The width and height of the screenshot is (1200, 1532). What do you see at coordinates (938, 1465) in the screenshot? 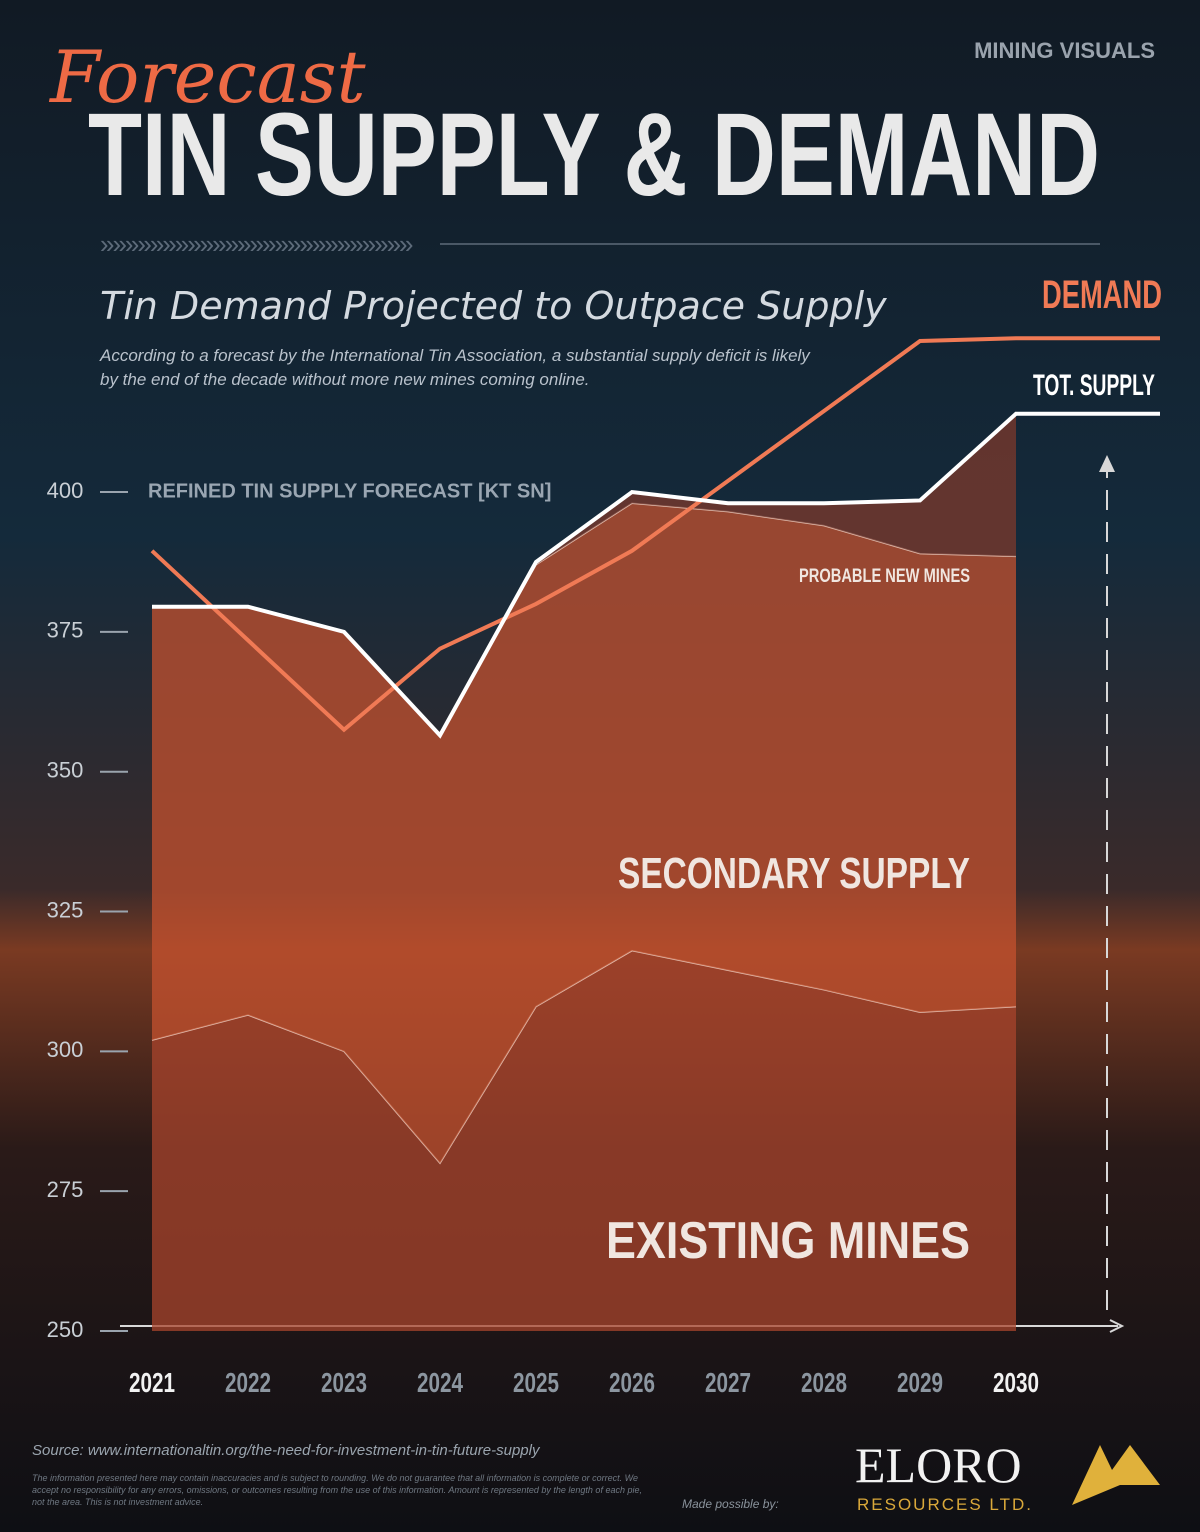
I see `sponsor: ELORO` at bounding box center [938, 1465].